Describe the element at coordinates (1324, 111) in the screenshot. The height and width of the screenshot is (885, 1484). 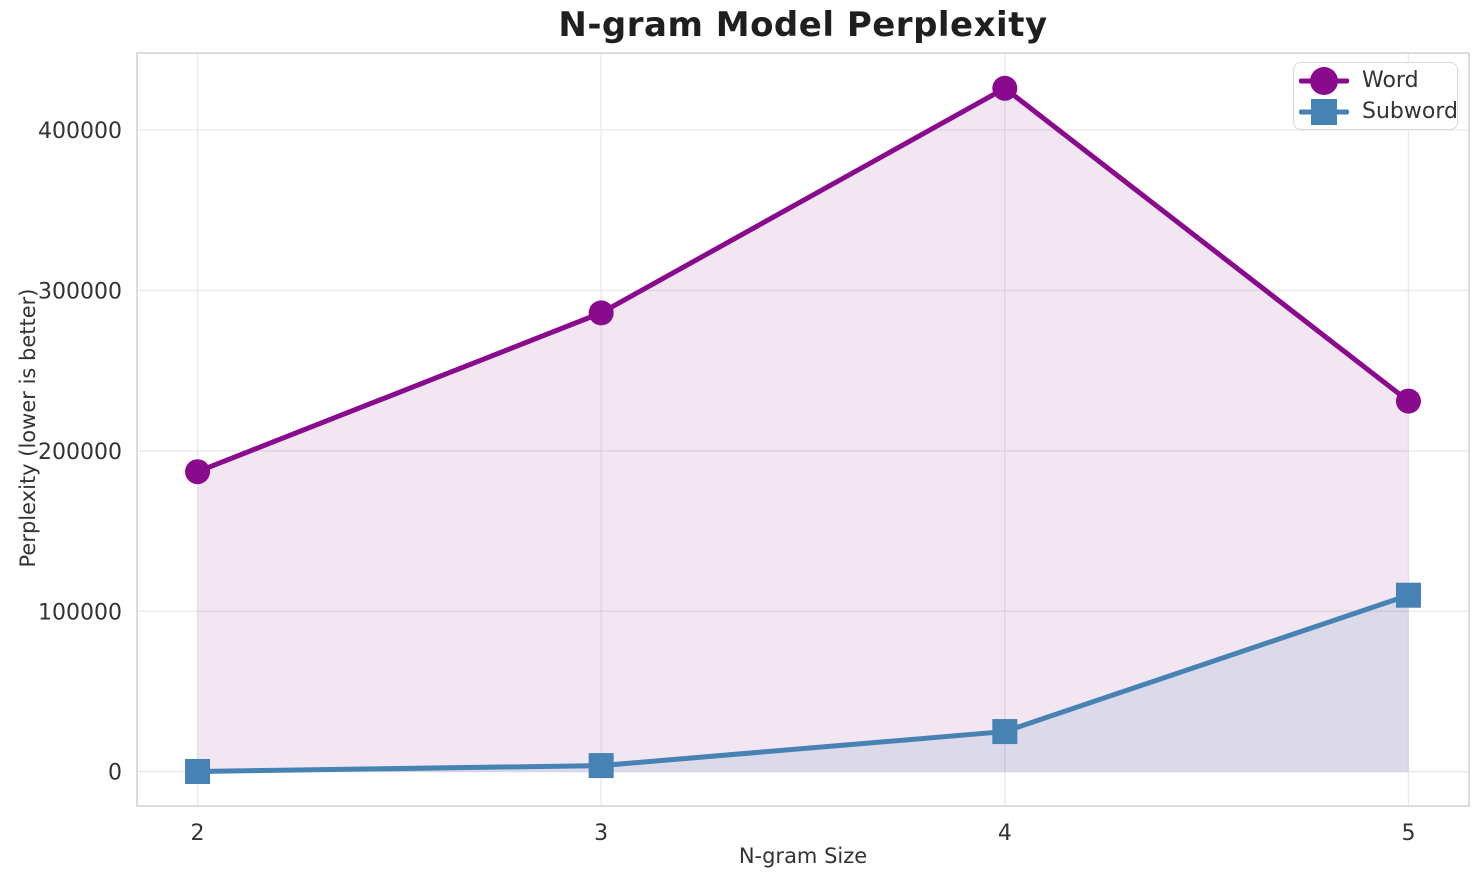
I see `subword-legend-marker-icon` at that location.